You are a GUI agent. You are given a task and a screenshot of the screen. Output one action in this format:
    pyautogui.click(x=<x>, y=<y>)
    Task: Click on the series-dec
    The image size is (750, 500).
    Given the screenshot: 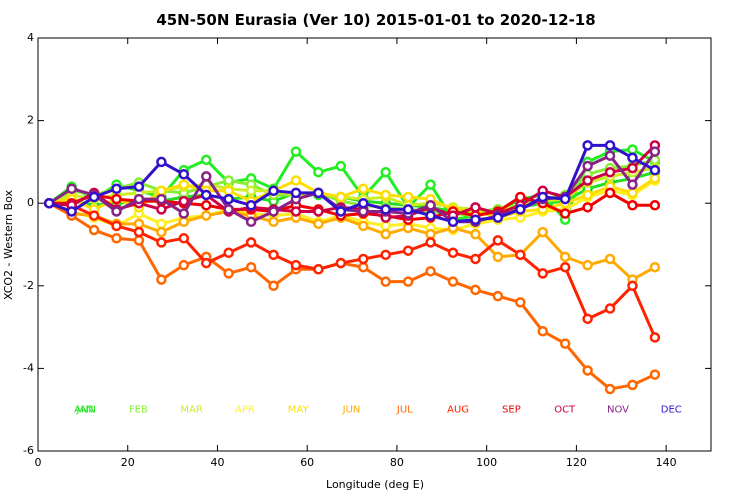 What is the action you would take?
    pyautogui.click(x=352, y=184)
    